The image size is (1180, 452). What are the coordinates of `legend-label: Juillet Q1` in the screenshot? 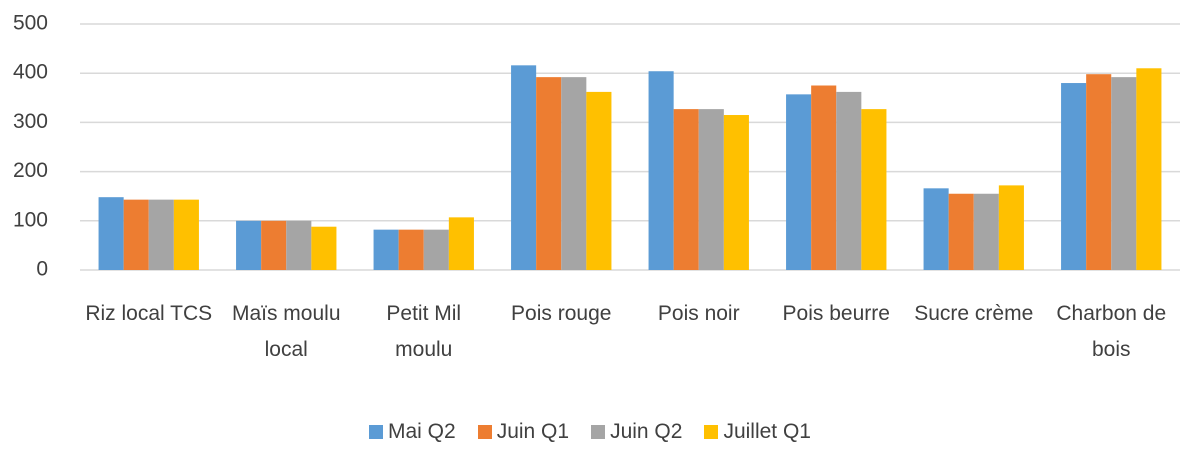 It's located at (767, 431).